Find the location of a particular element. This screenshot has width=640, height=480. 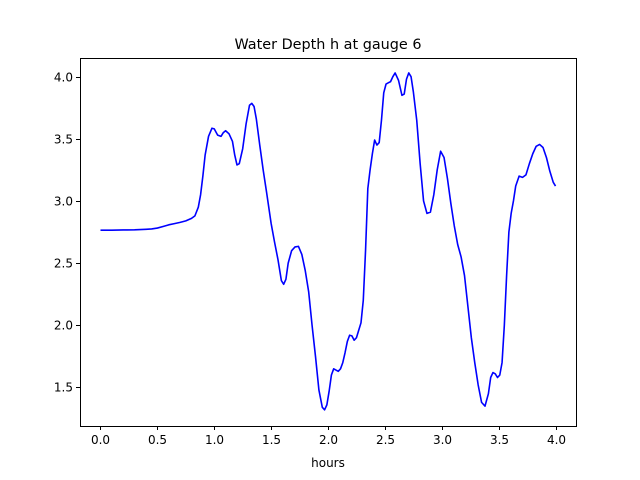

x-tick-label-3: 1.5 is located at coordinates (271, 440).